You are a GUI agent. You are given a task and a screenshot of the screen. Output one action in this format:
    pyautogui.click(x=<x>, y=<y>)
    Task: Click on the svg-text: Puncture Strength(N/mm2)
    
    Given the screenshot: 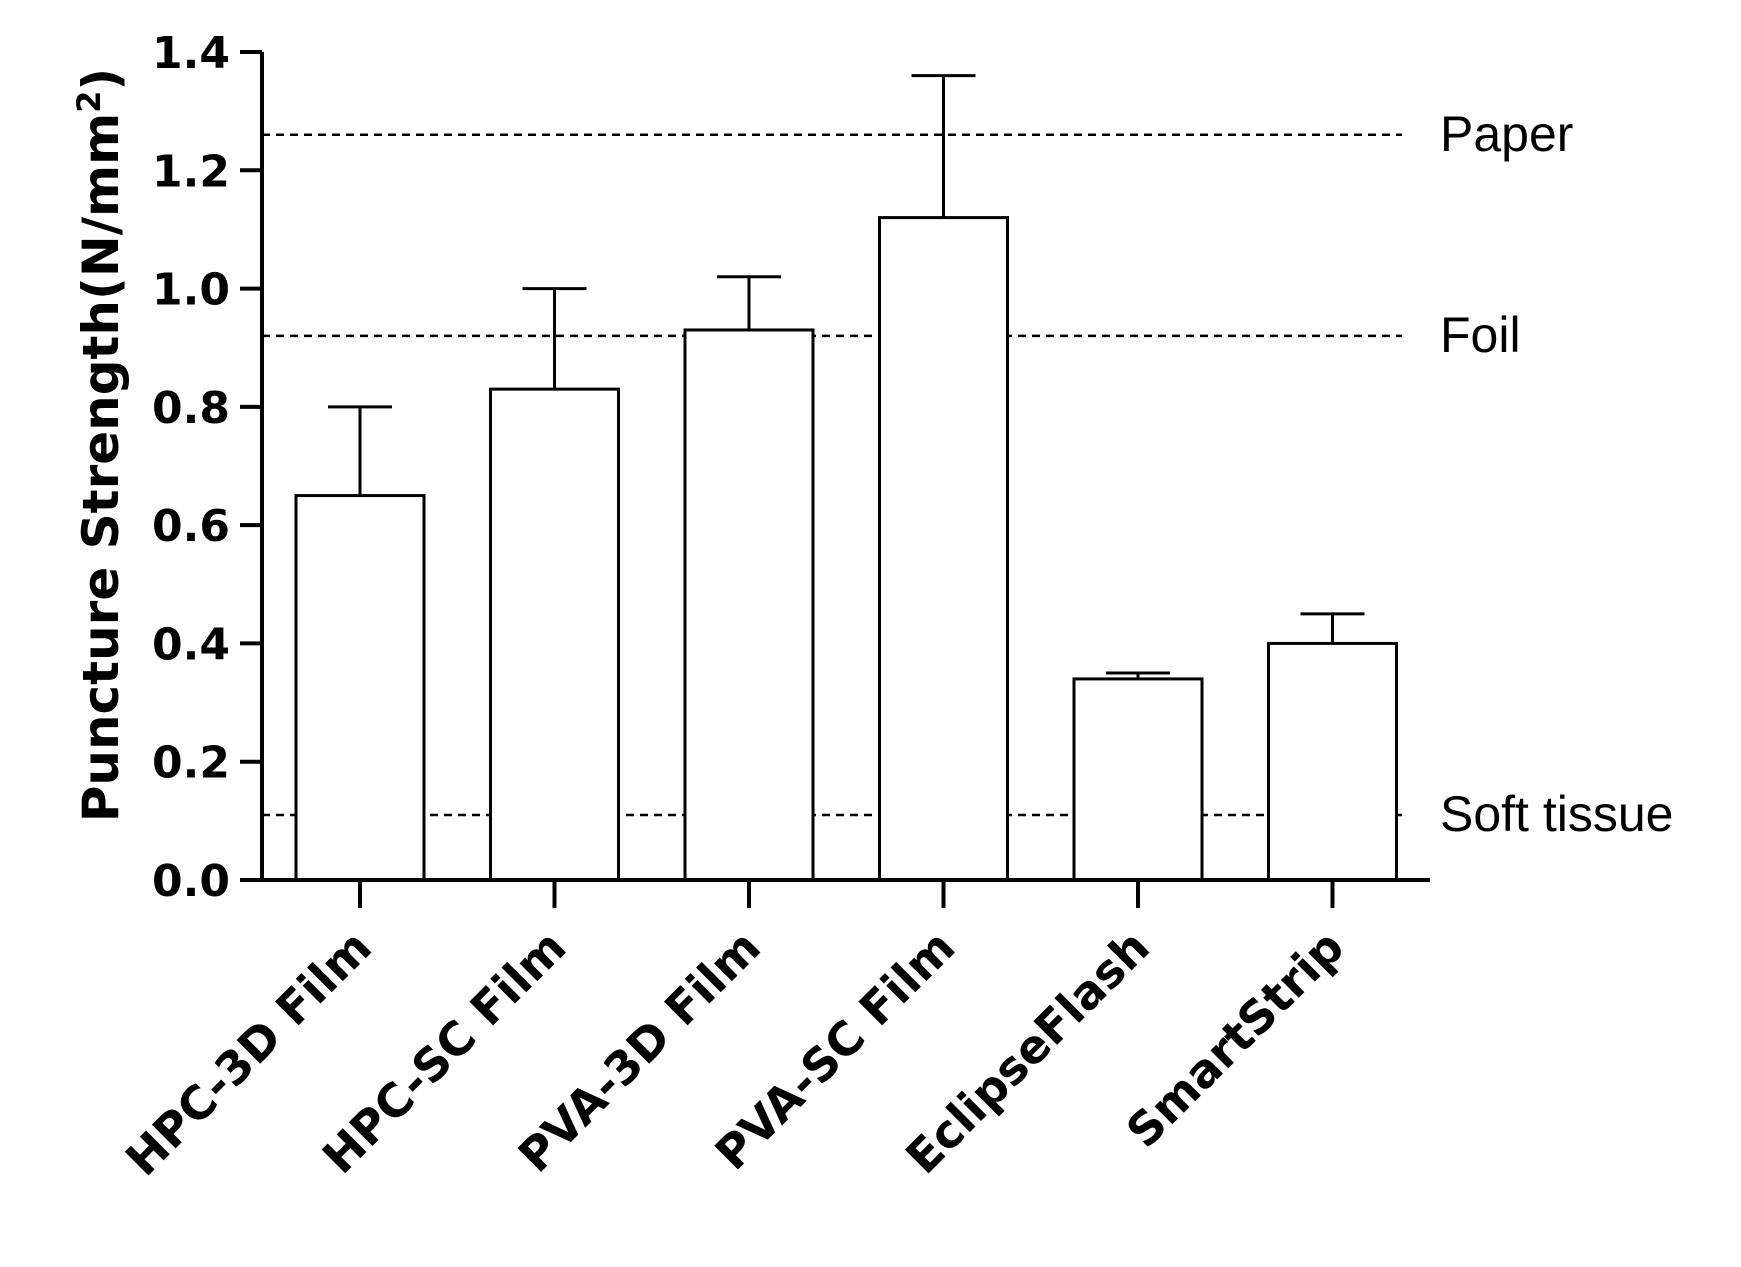 What is the action you would take?
    pyautogui.click(x=100, y=445)
    